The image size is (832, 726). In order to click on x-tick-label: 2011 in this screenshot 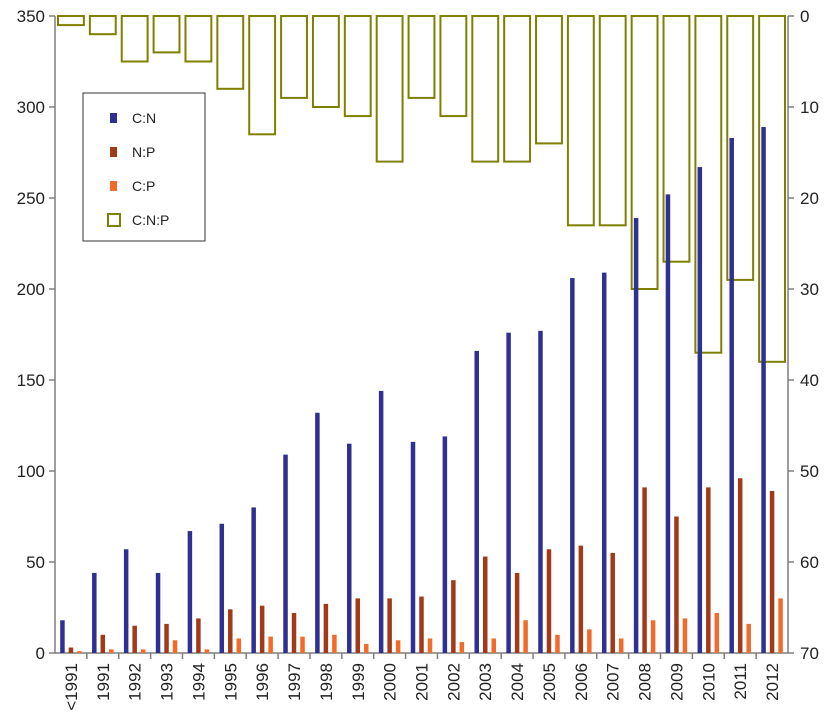, I will do `click(740, 681)`.